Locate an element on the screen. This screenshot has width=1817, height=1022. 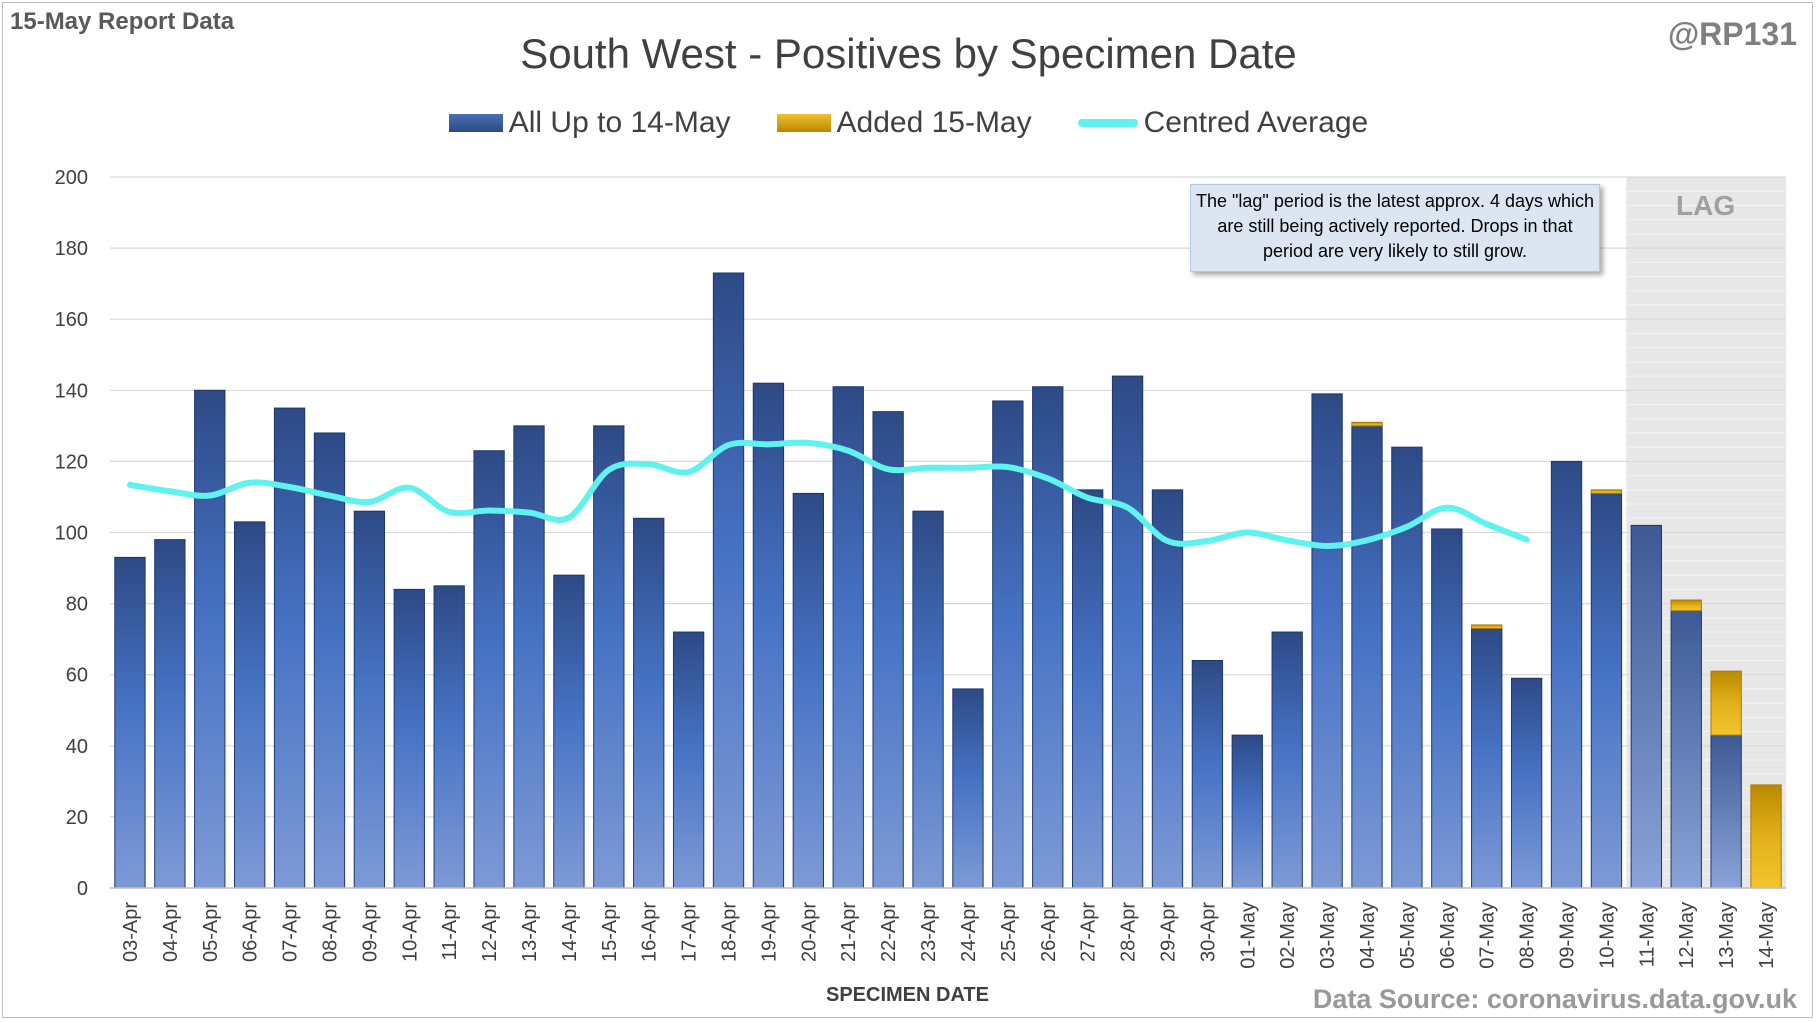
x-tick-label: 19-Apr is located at coordinates (769, 932).